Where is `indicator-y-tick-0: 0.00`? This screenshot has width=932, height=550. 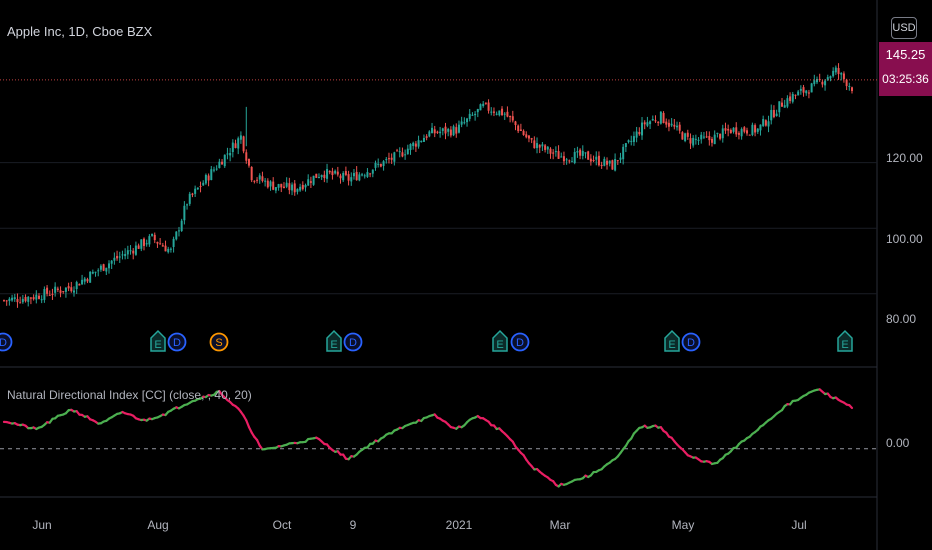 indicator-y-tick-0: 0.00 is located at coordinates (898, 443).